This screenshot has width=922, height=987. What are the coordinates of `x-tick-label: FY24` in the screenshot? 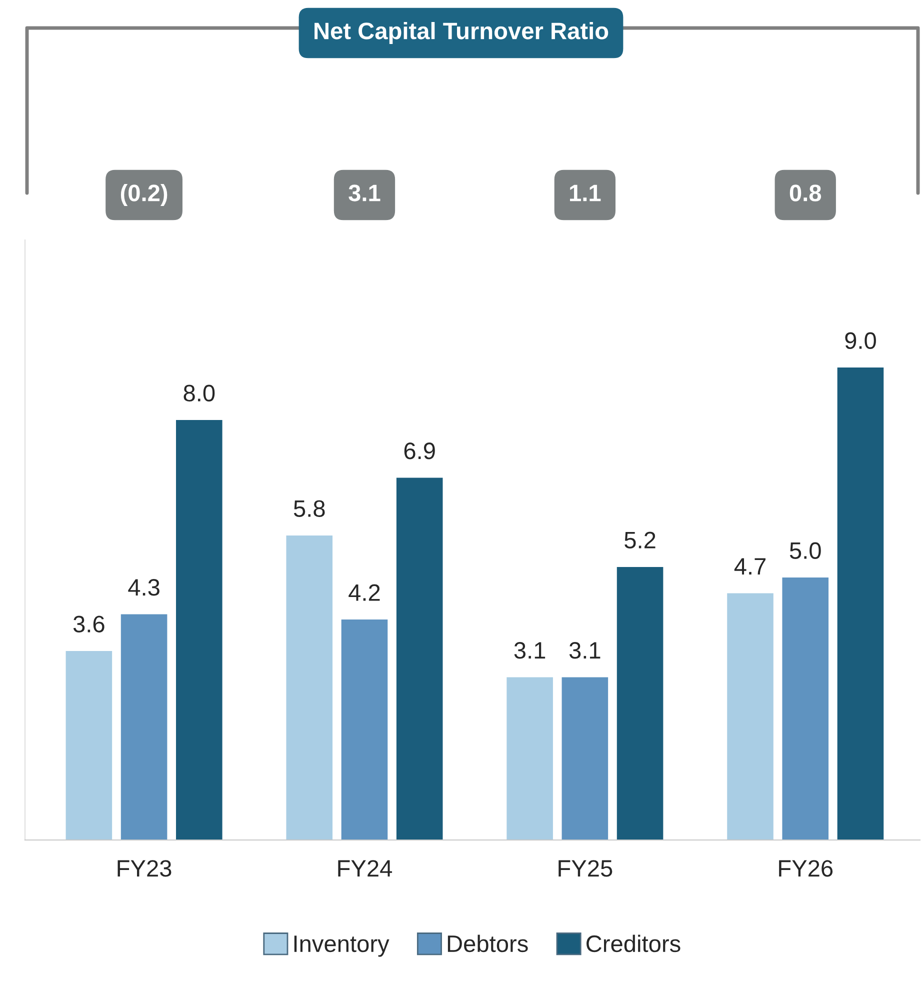 It's located at (365, 868).